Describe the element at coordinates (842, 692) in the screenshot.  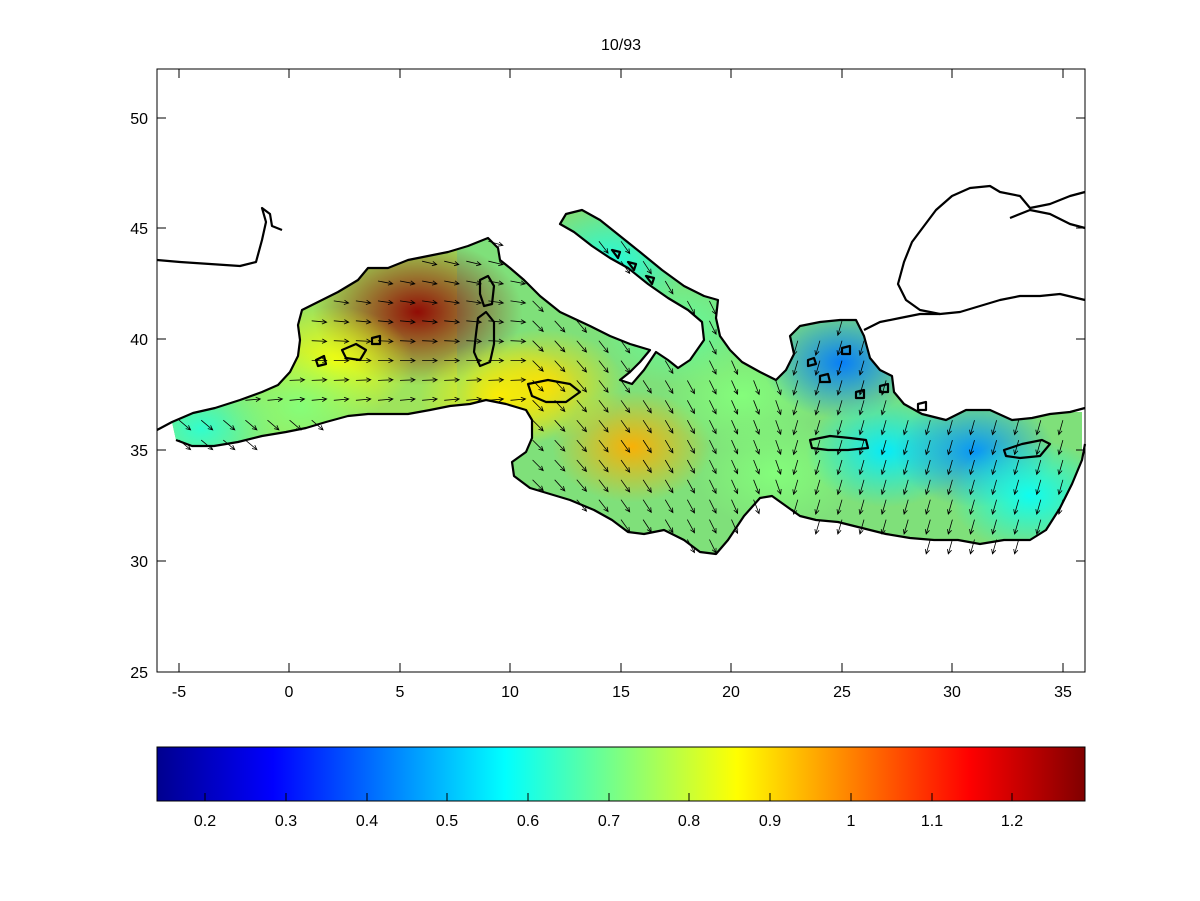
I see `x-tick-label: 25` at that location.